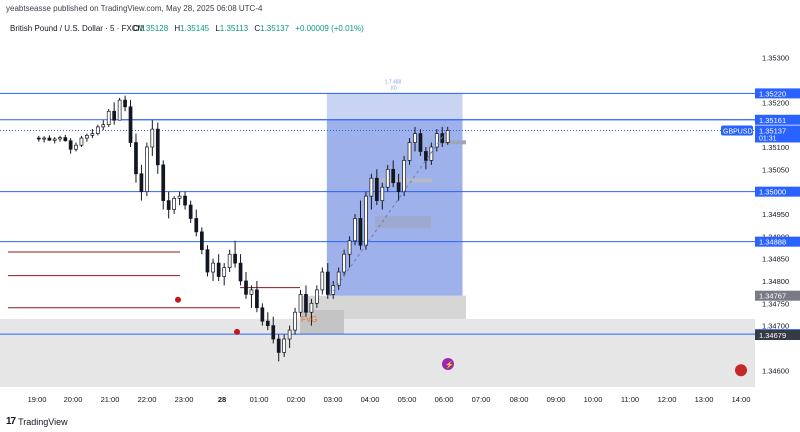 This screenshot has width=800, height=432. What do you see at coordinates (394, 88) in the screenshot?
I see `position-tool-header-1: (0)` at bounding box center [394, 88].